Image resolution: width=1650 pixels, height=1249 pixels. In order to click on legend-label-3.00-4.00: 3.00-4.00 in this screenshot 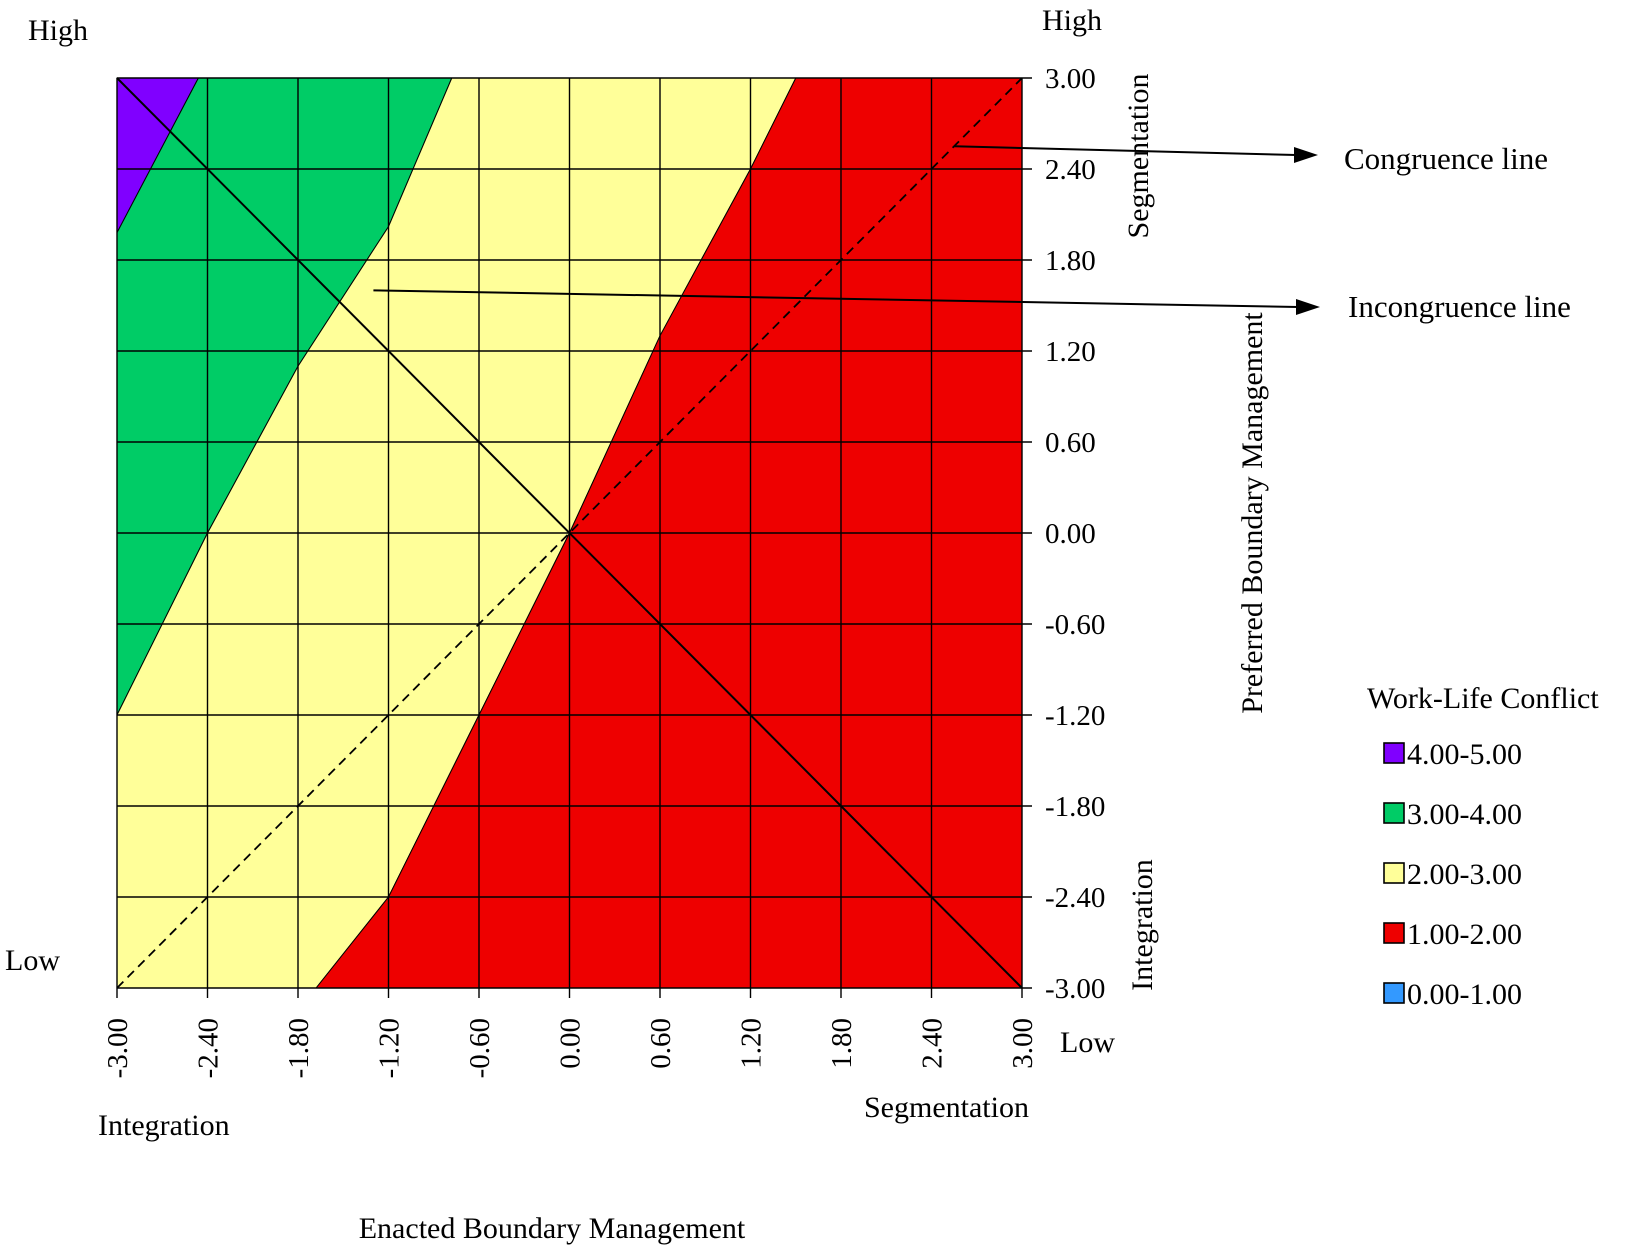, I will do `click(1464, 814)`.